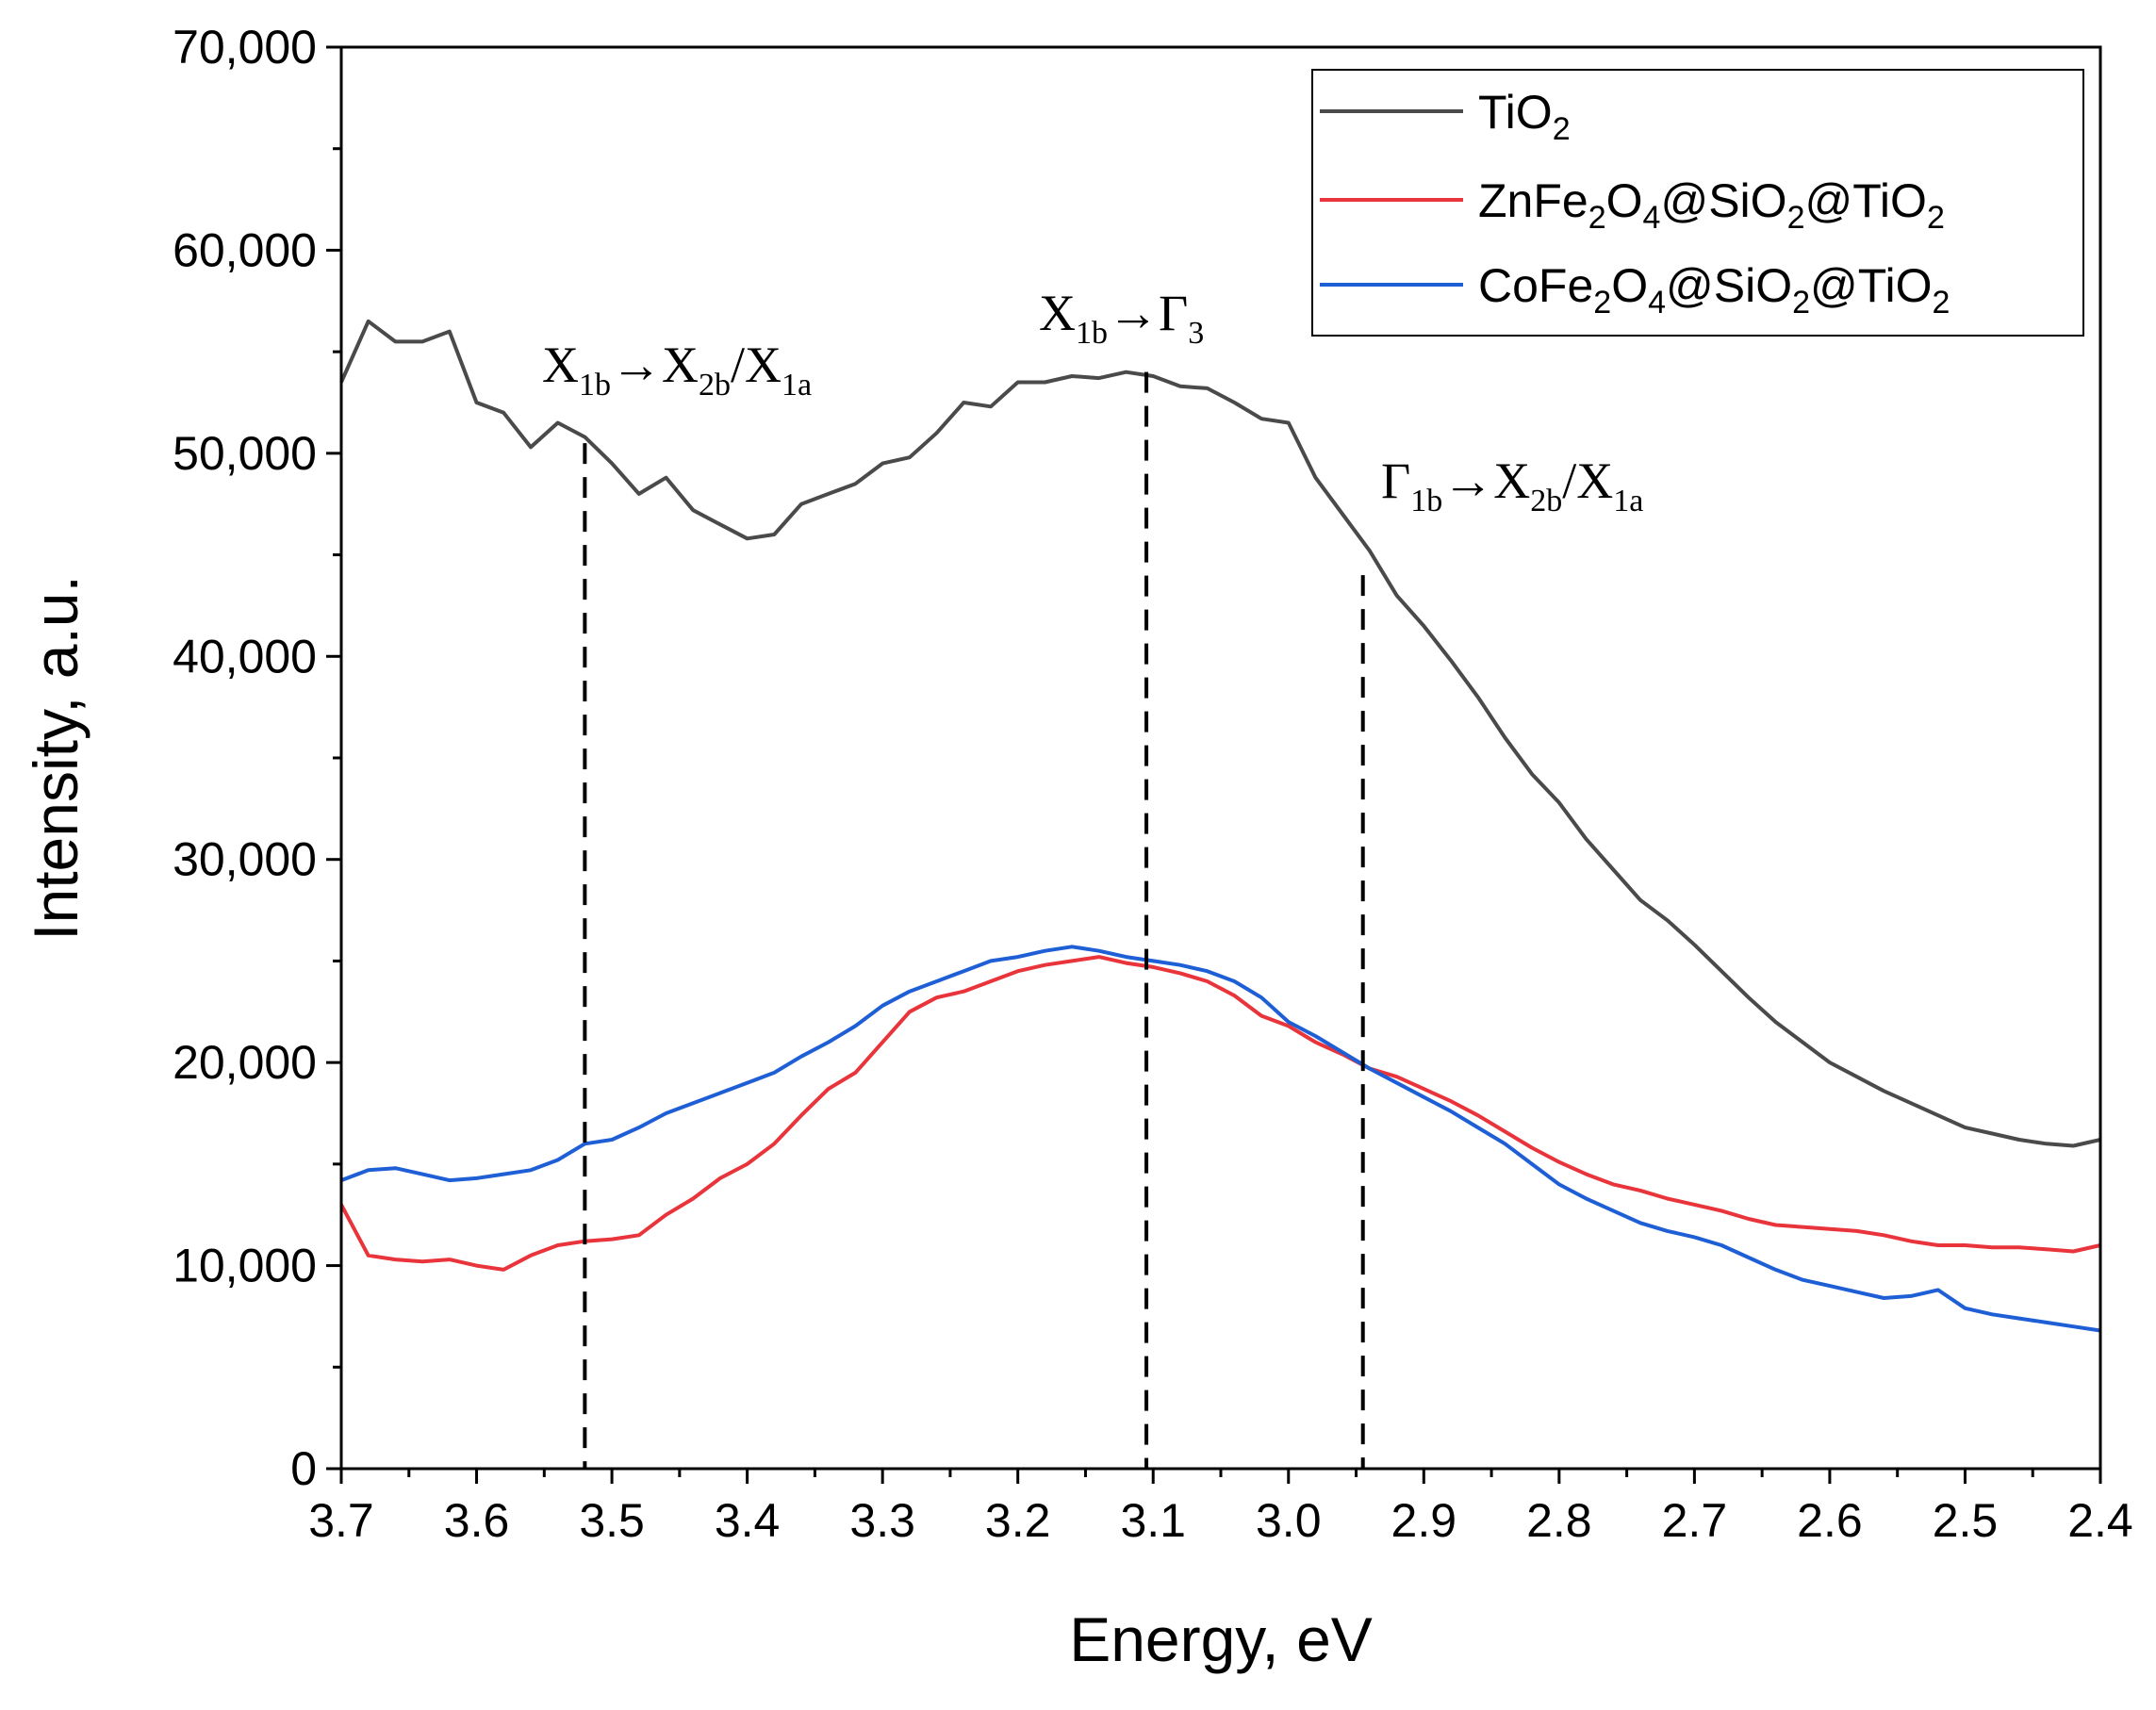 This screenshot has height=1710, width=2156. I want to click on x-axis-title: Energy, eV, so click(1221, 1639).